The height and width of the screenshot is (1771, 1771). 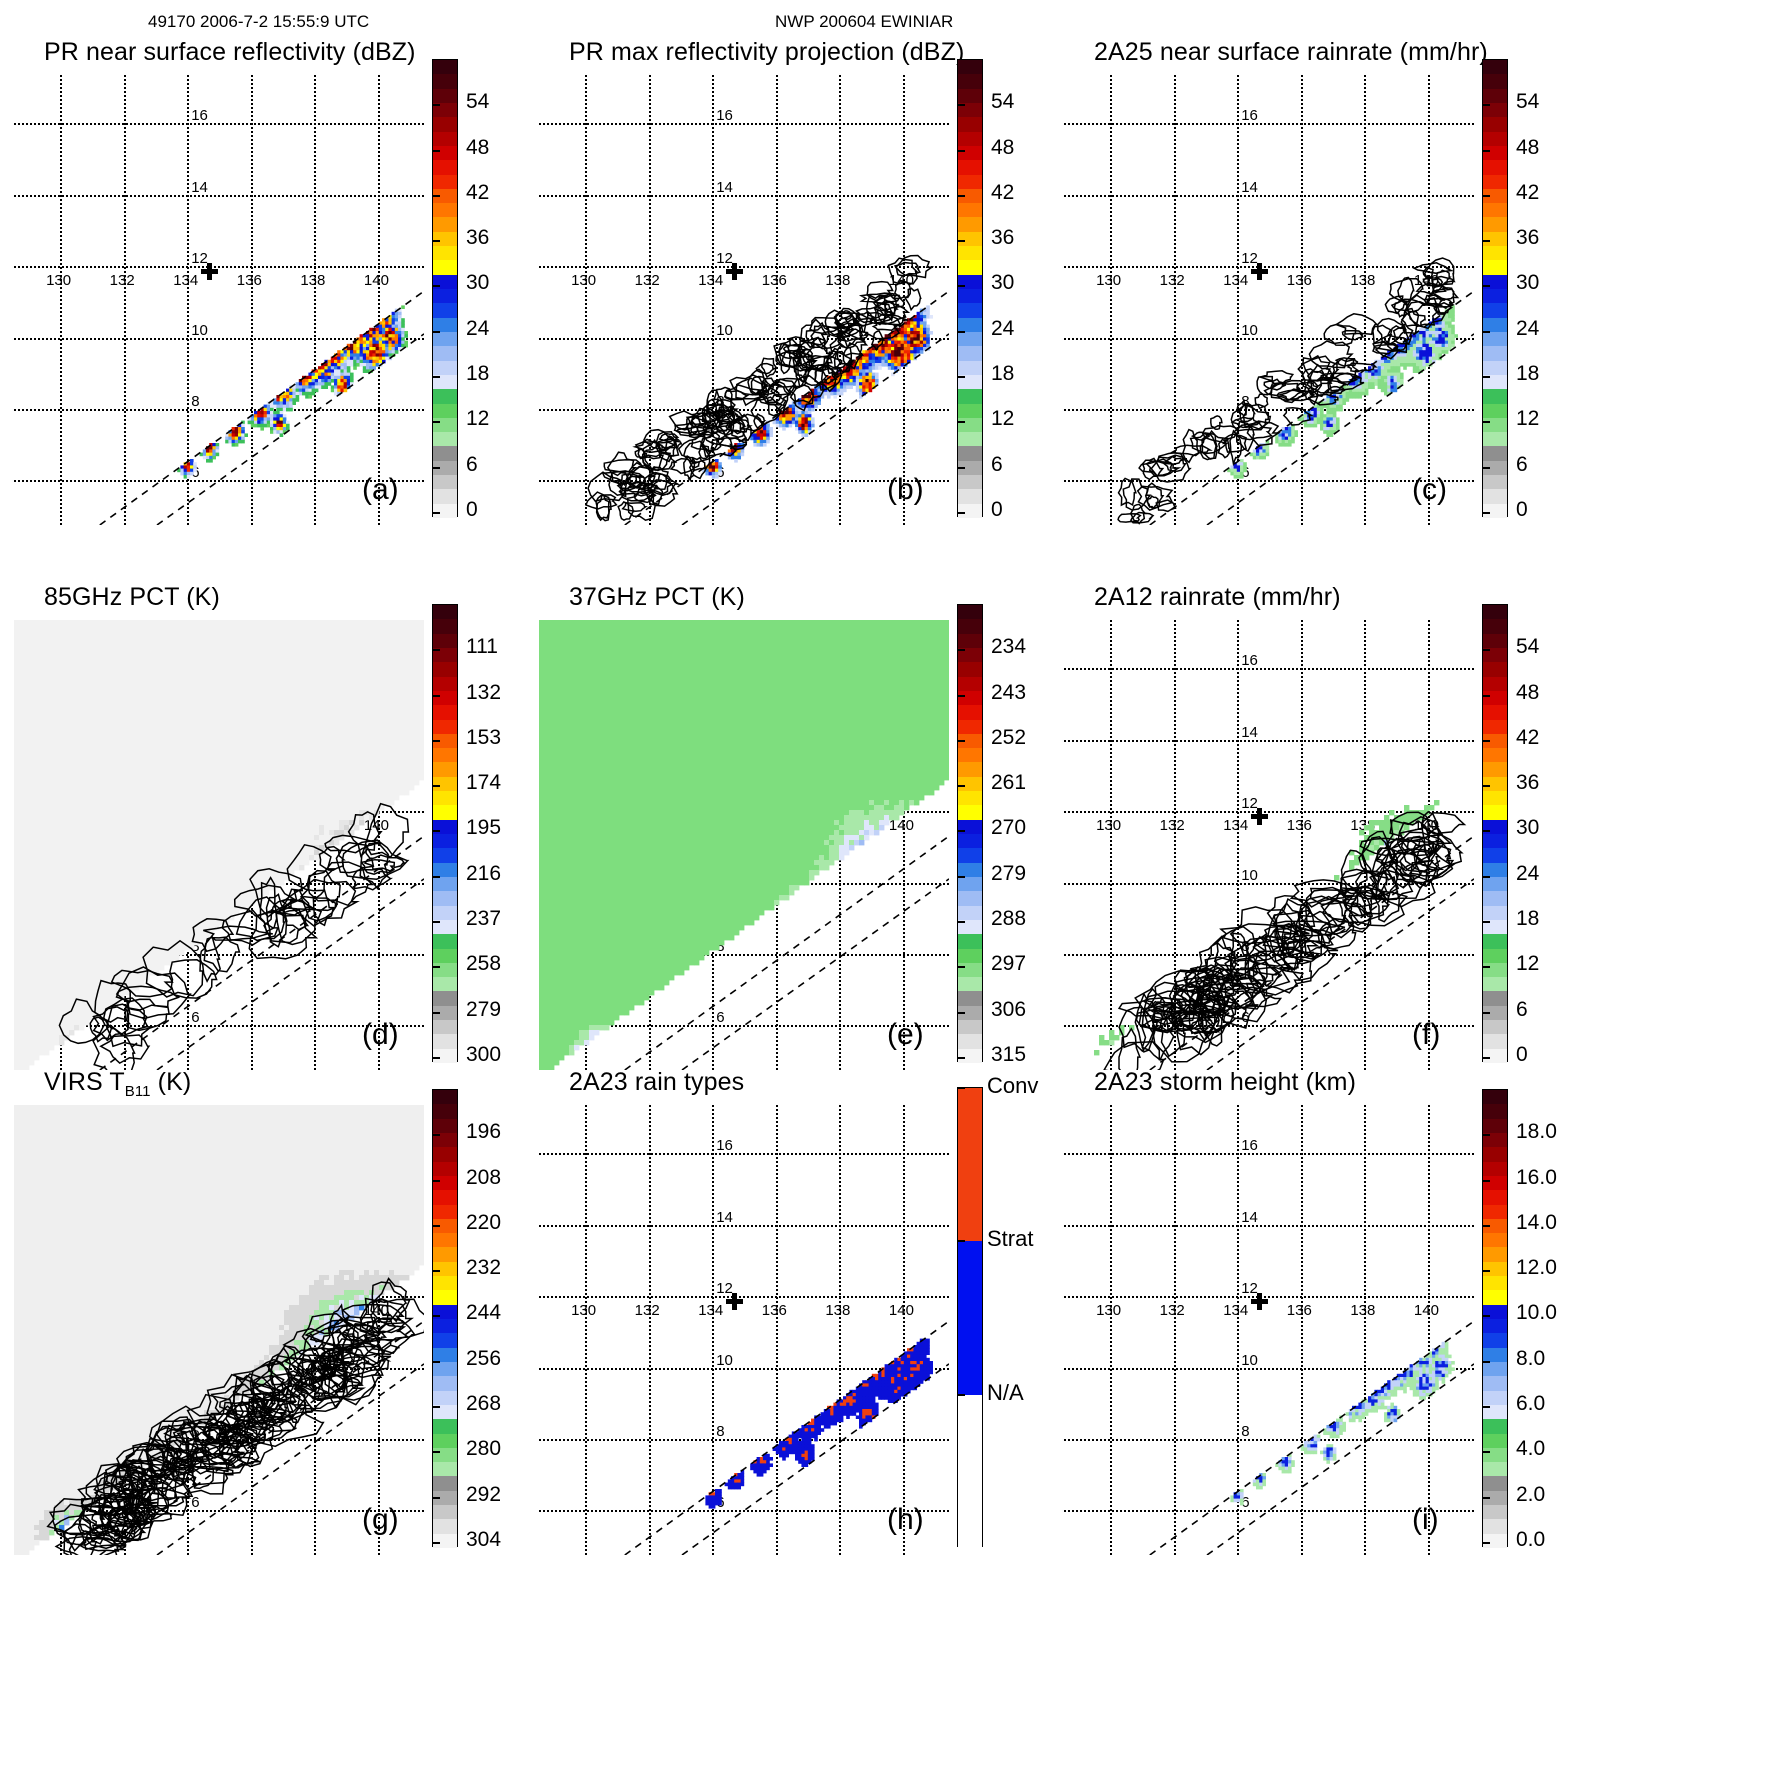 What do you see at coordinates (1363, 1311) in the screenshot?
I see `lon-tick-label: 138` at bounding box center [1363, 1311].